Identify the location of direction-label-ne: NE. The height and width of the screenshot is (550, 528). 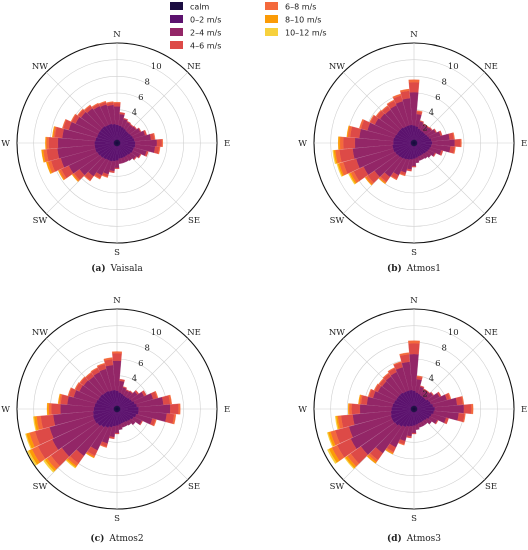
(194, 333).